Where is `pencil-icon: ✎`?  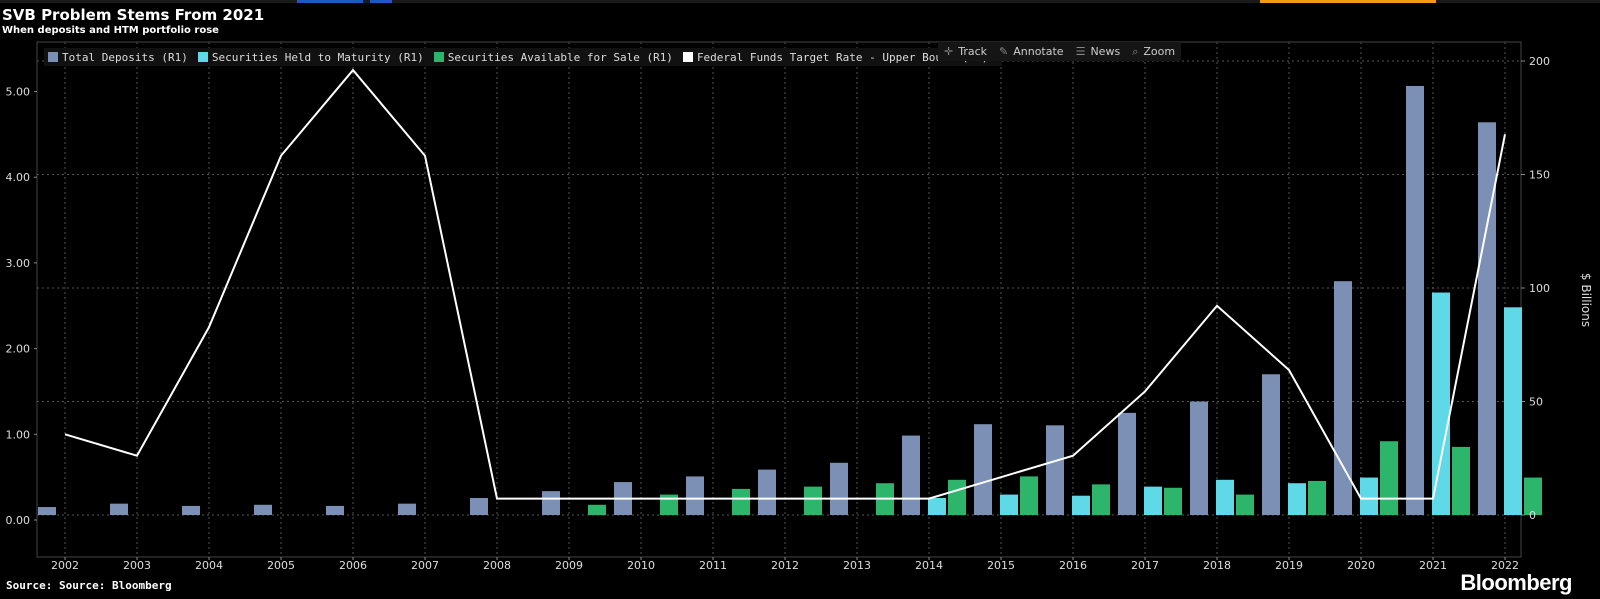 pencil-icon: ✎ is located at coordinates (1004, 51).